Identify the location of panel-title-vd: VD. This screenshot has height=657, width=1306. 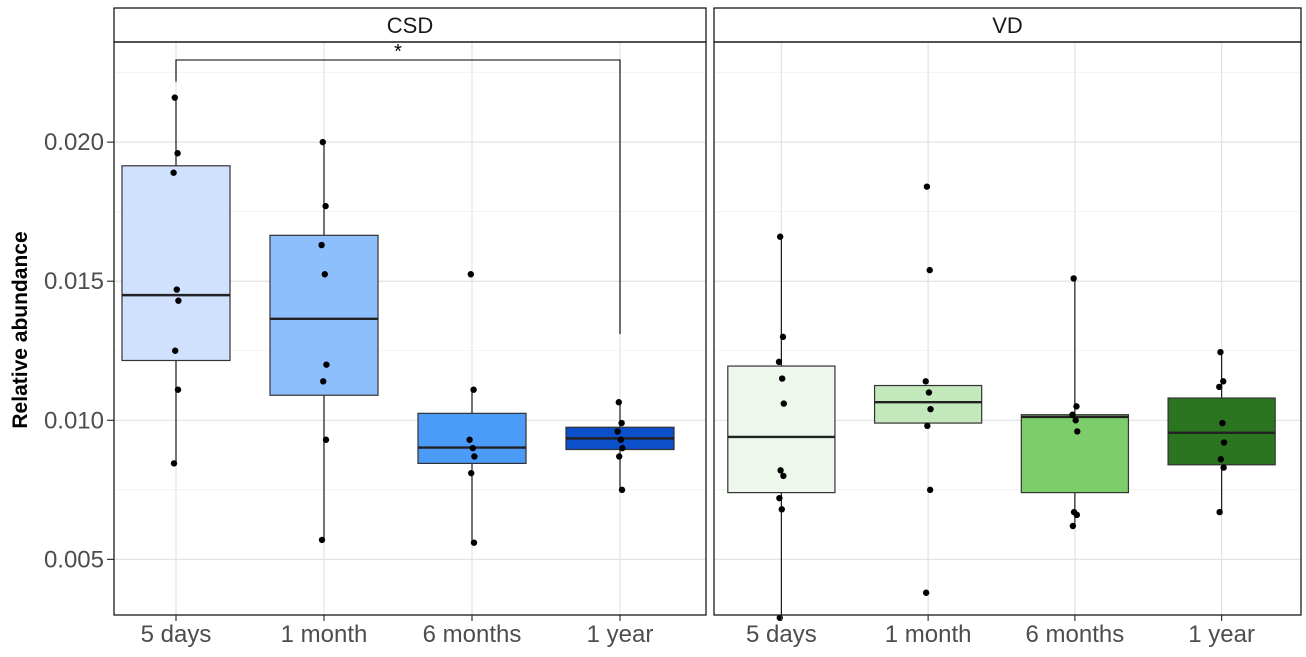
(1007, 25).